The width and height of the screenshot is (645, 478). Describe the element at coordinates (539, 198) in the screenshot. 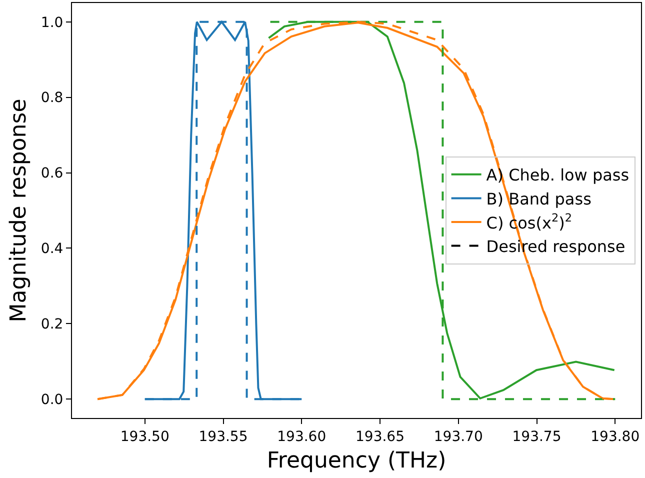

I see `legend-label: B) Band pass` at that location.